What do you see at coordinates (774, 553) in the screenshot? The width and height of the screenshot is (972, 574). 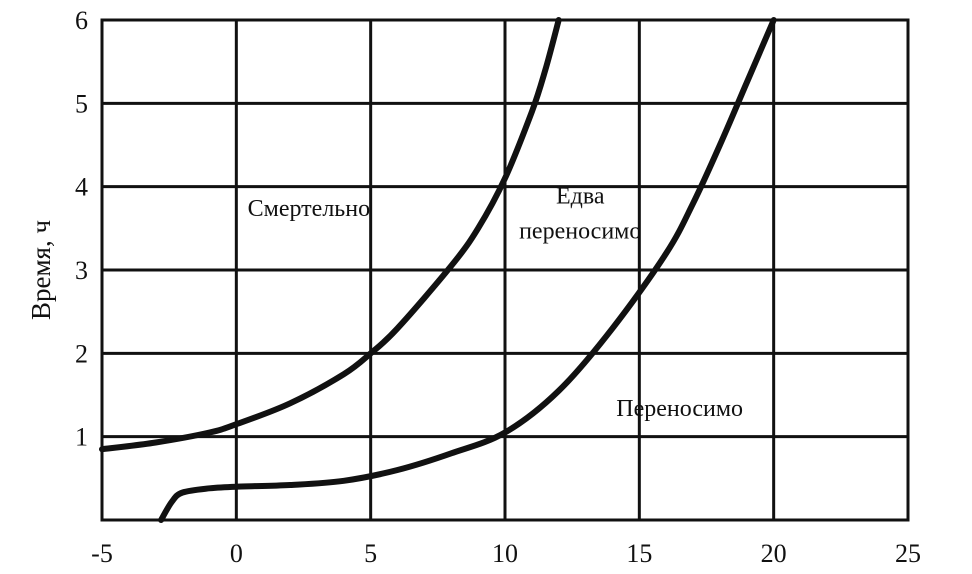 I see `x-tick-label: 20` at bounding box center [774, 553].